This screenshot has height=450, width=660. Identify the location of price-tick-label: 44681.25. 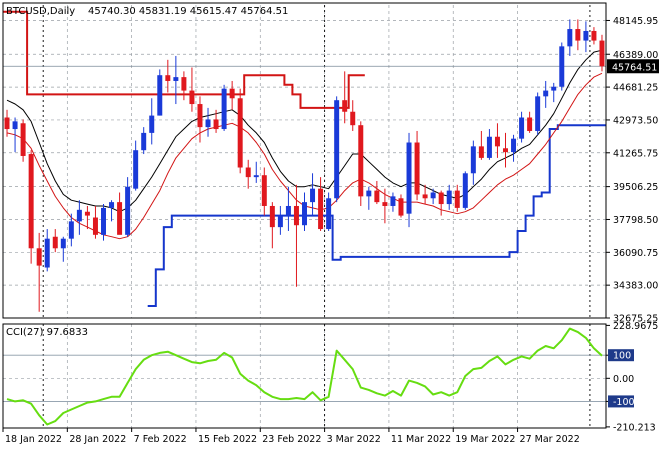
(635, 88).